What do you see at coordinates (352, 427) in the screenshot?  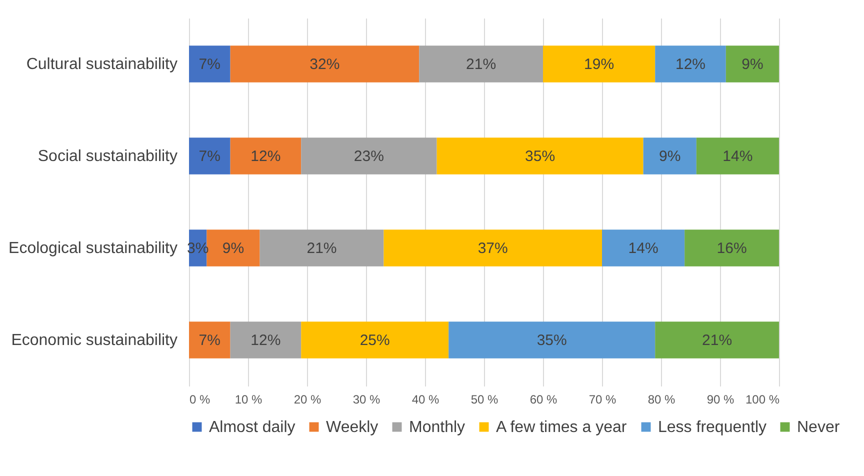 I see `legend-label: Weekly` at bounding box center [352, 427].